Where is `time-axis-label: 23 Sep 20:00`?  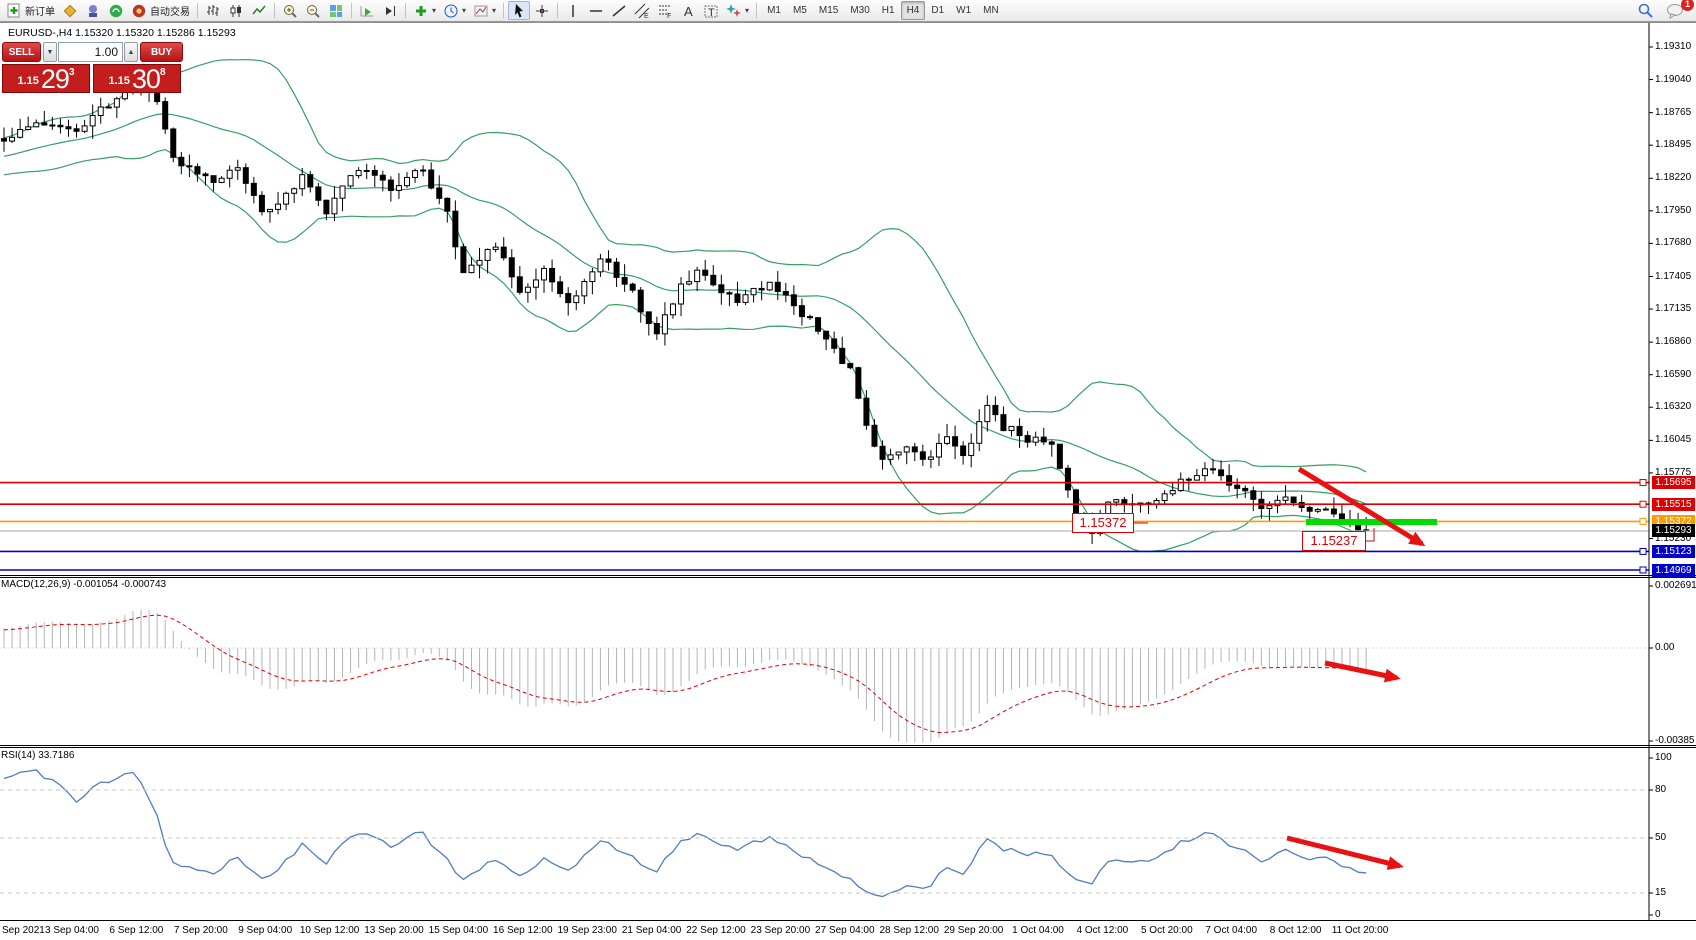
time-axis-label: 23 Sep 20:00 is located at coordinates (780, 930).